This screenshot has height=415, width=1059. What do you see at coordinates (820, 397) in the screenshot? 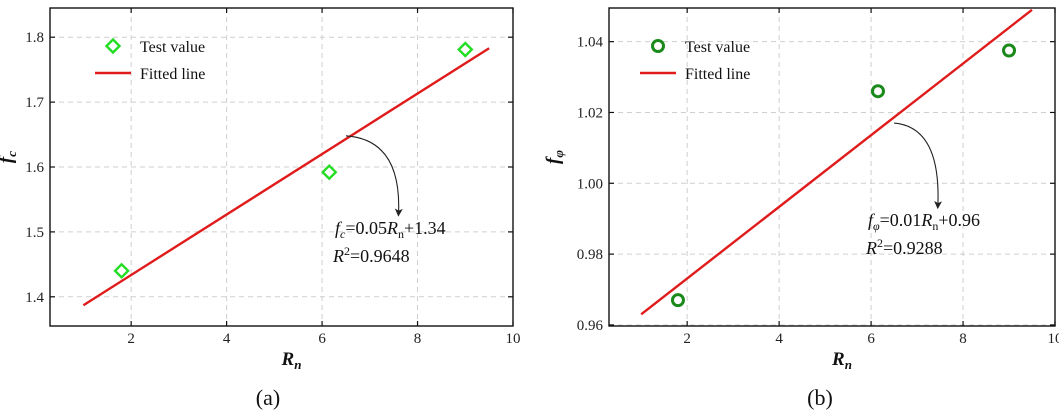
I see `panel-caption: (b)` at bounding box center [820, 397].